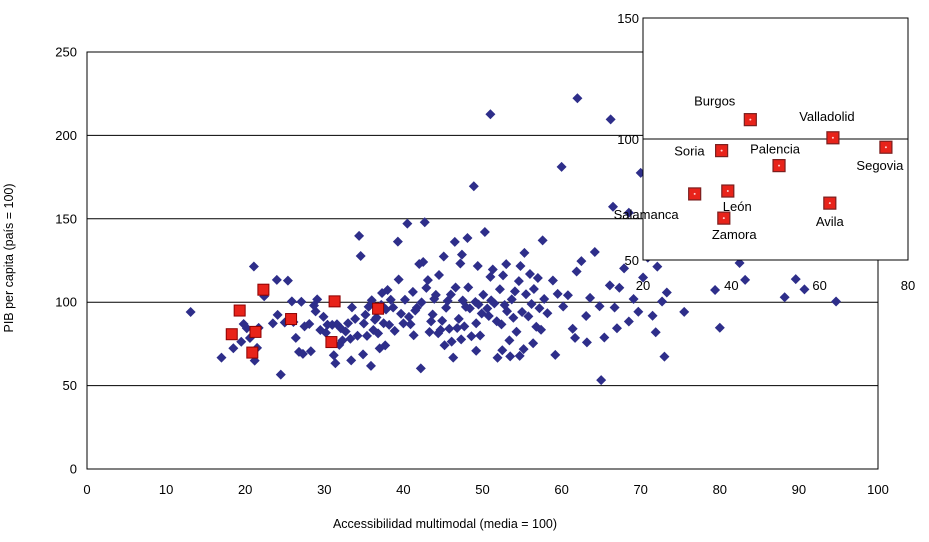 The width and height of the screenshot is (929, 542). What do you see at coordinates (324, 489) in the screenshot?
I see `main-x-tick-label: 30` at bounding box center [324, 489].